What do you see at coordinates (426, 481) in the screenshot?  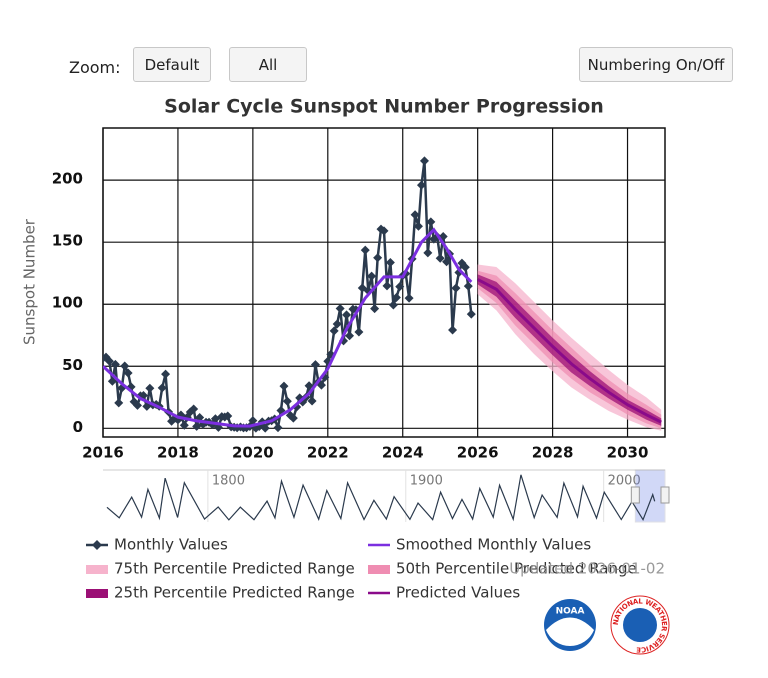 I see `navigator-tick-label: 1900` at bounding box center [426, 481].